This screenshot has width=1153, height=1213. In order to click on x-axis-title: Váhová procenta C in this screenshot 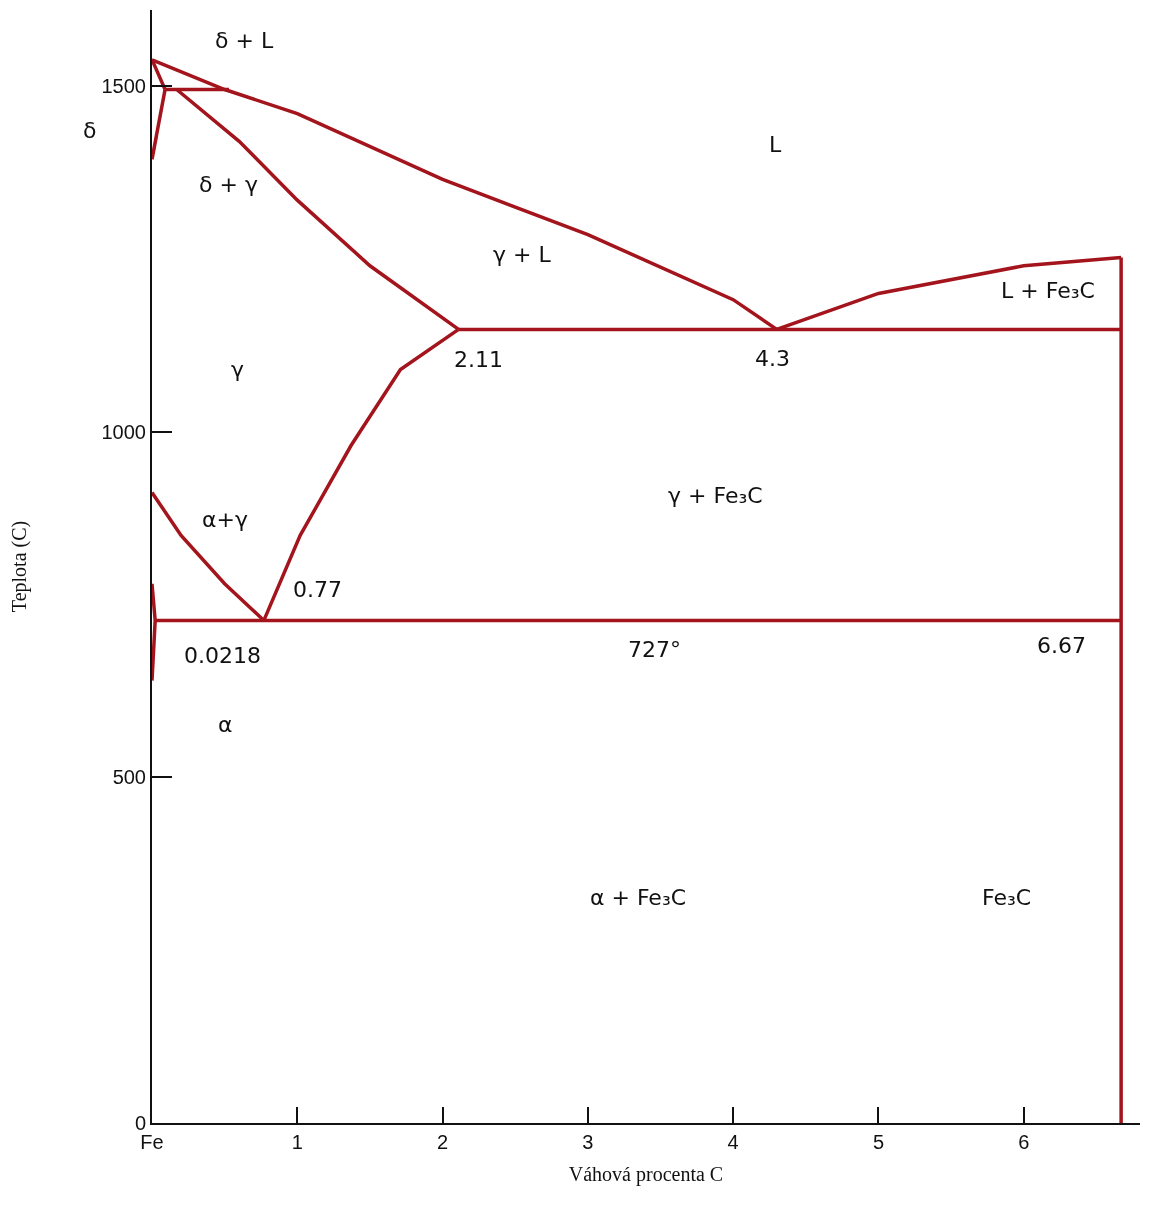, I will do `click(646, 1174)`.